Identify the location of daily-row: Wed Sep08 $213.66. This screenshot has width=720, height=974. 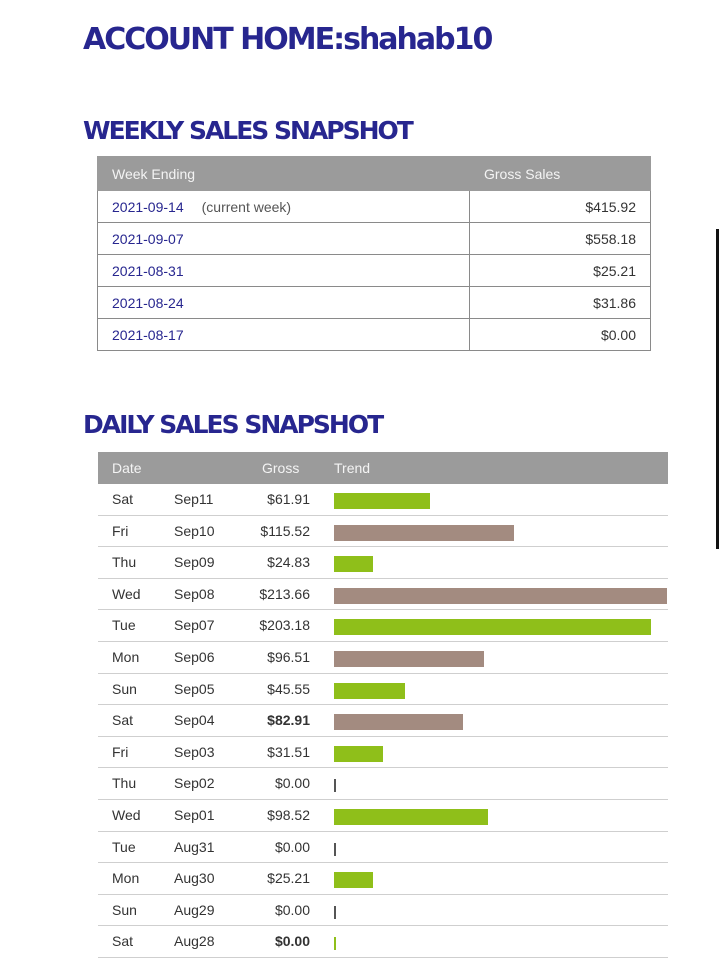
(383, 595).